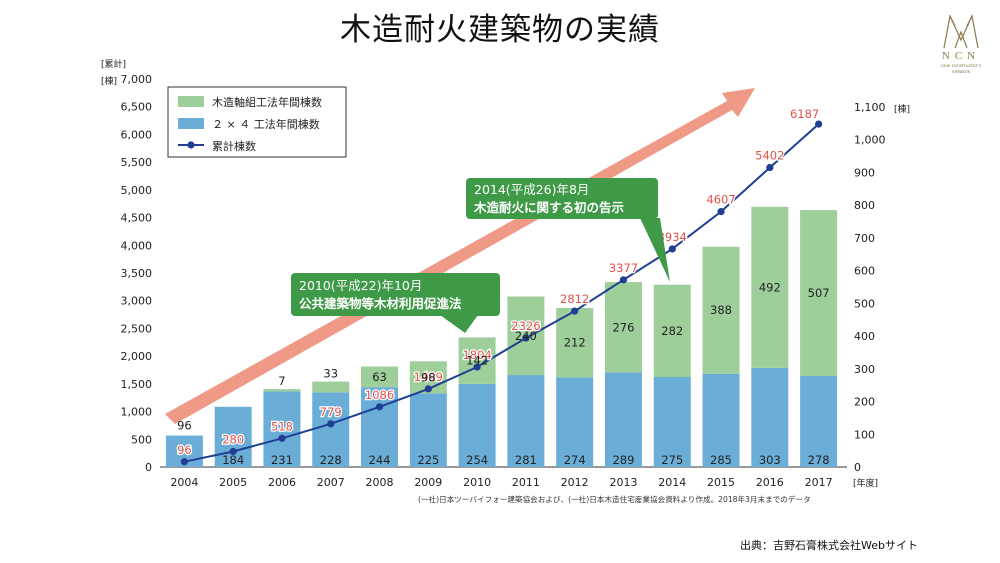 The width and height of the screenshot is (1000, 563). I want to click on bar-label-wooden-frame: 96, so click(184, 426).